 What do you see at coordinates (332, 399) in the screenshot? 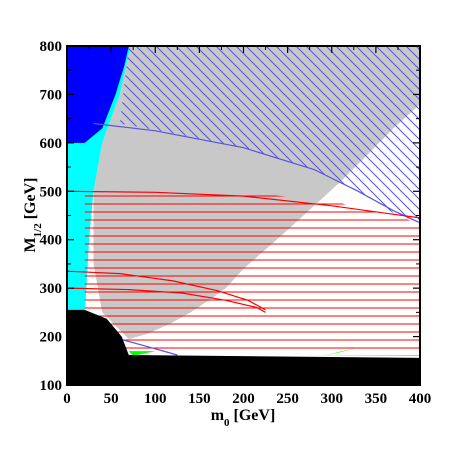
I see `x-tick-label: 300` at bounding box center [332, 399].